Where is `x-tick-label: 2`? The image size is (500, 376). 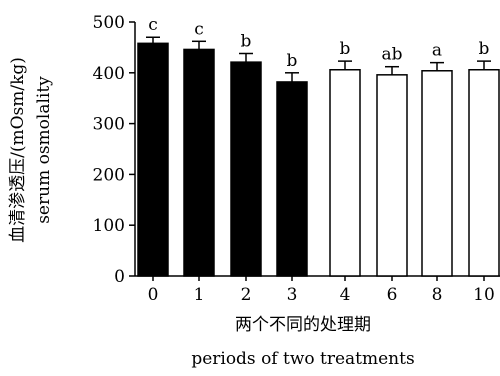
x-tick-label: 2 is located at coordinates (246, 295).